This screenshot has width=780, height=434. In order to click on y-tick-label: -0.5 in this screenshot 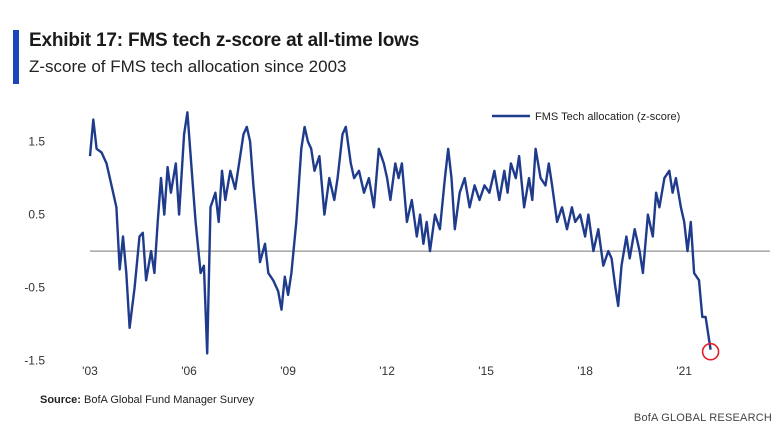, I will do `click(34, 288)`.